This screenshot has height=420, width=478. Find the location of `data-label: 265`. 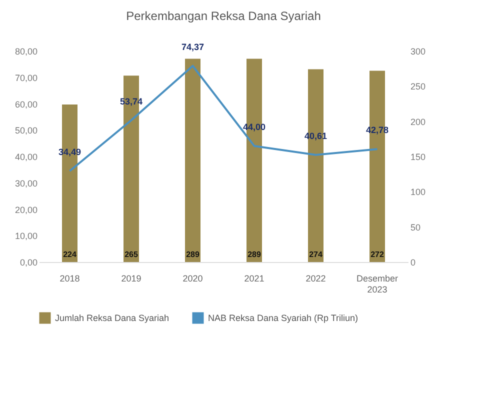

data-label: 265 is located at coordinates (131, 254).